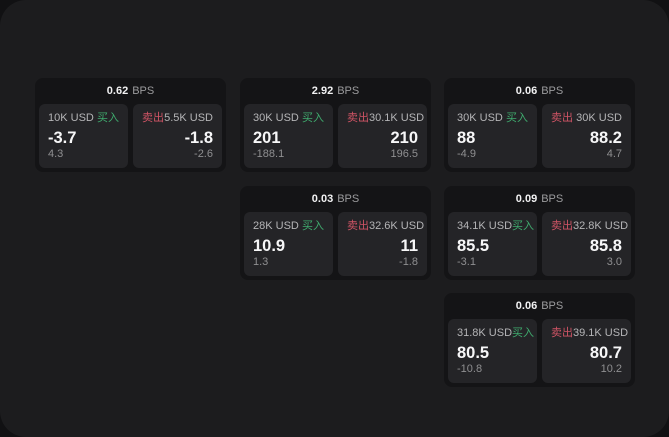 Image resolution: width=669 pixels, height=437 pixels. What do you see at coordinates (397, 226) in the screenshot?
I see `sell-amount: 32.6K USD` at bounding box center [397, 226].